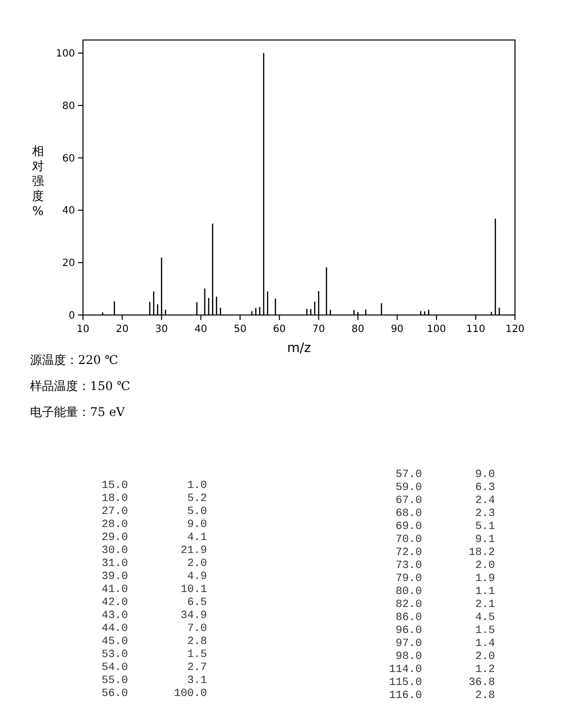 The image size is (570, 712). Describe the element at coordinates (80, 386) in the screenshot. I see `text: 样品温度：150 ℃` at that location.